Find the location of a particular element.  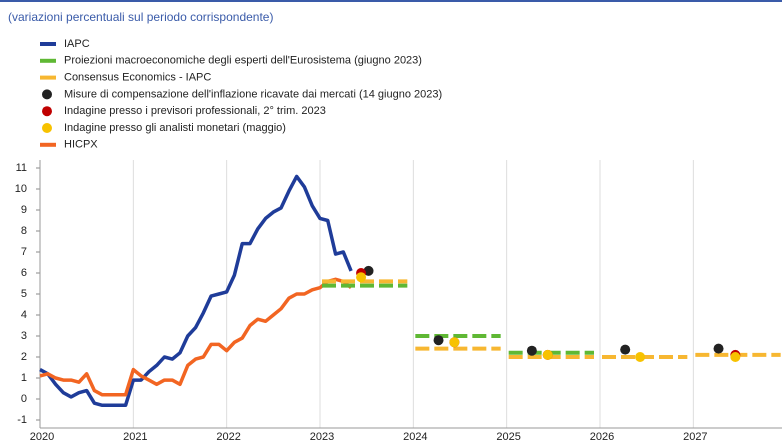

y-tick-label: 7 is located at coordinates (24, 252).